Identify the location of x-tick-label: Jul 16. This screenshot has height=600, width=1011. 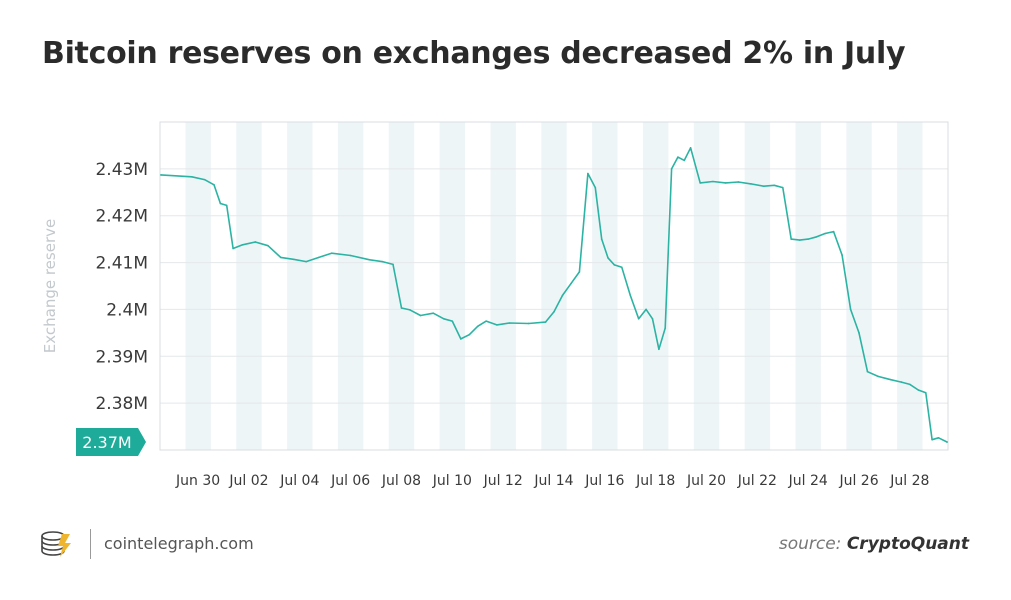
(604, 481).